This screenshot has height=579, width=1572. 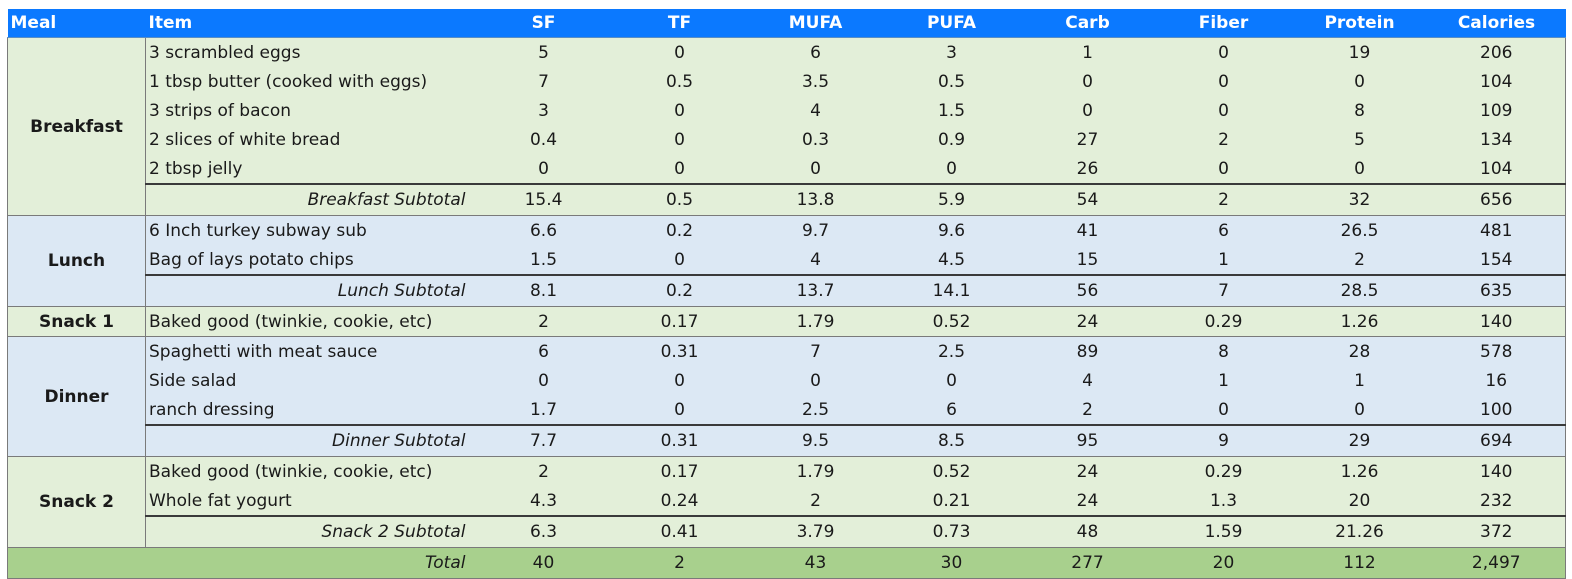 I want to click on subtotal-fiber: 2, so click(x=1223, y=199).